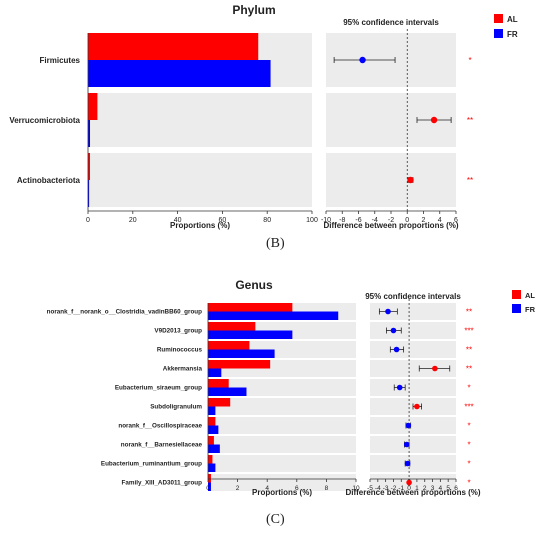  Describe the element at coordinates (162, 445) in the screenshot. I see `genus-category-label-7: norank_f__Barnesiellaceae` at that location.